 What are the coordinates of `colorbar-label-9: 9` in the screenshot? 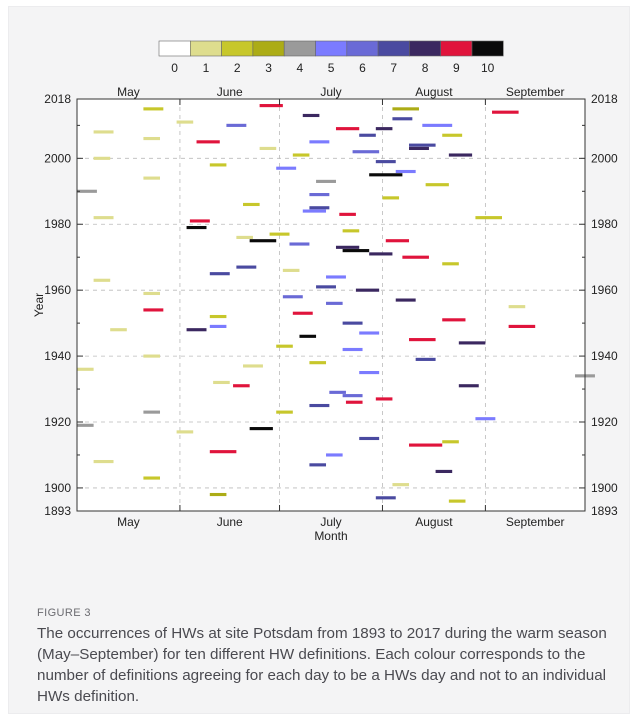 It's located at (456, 68).